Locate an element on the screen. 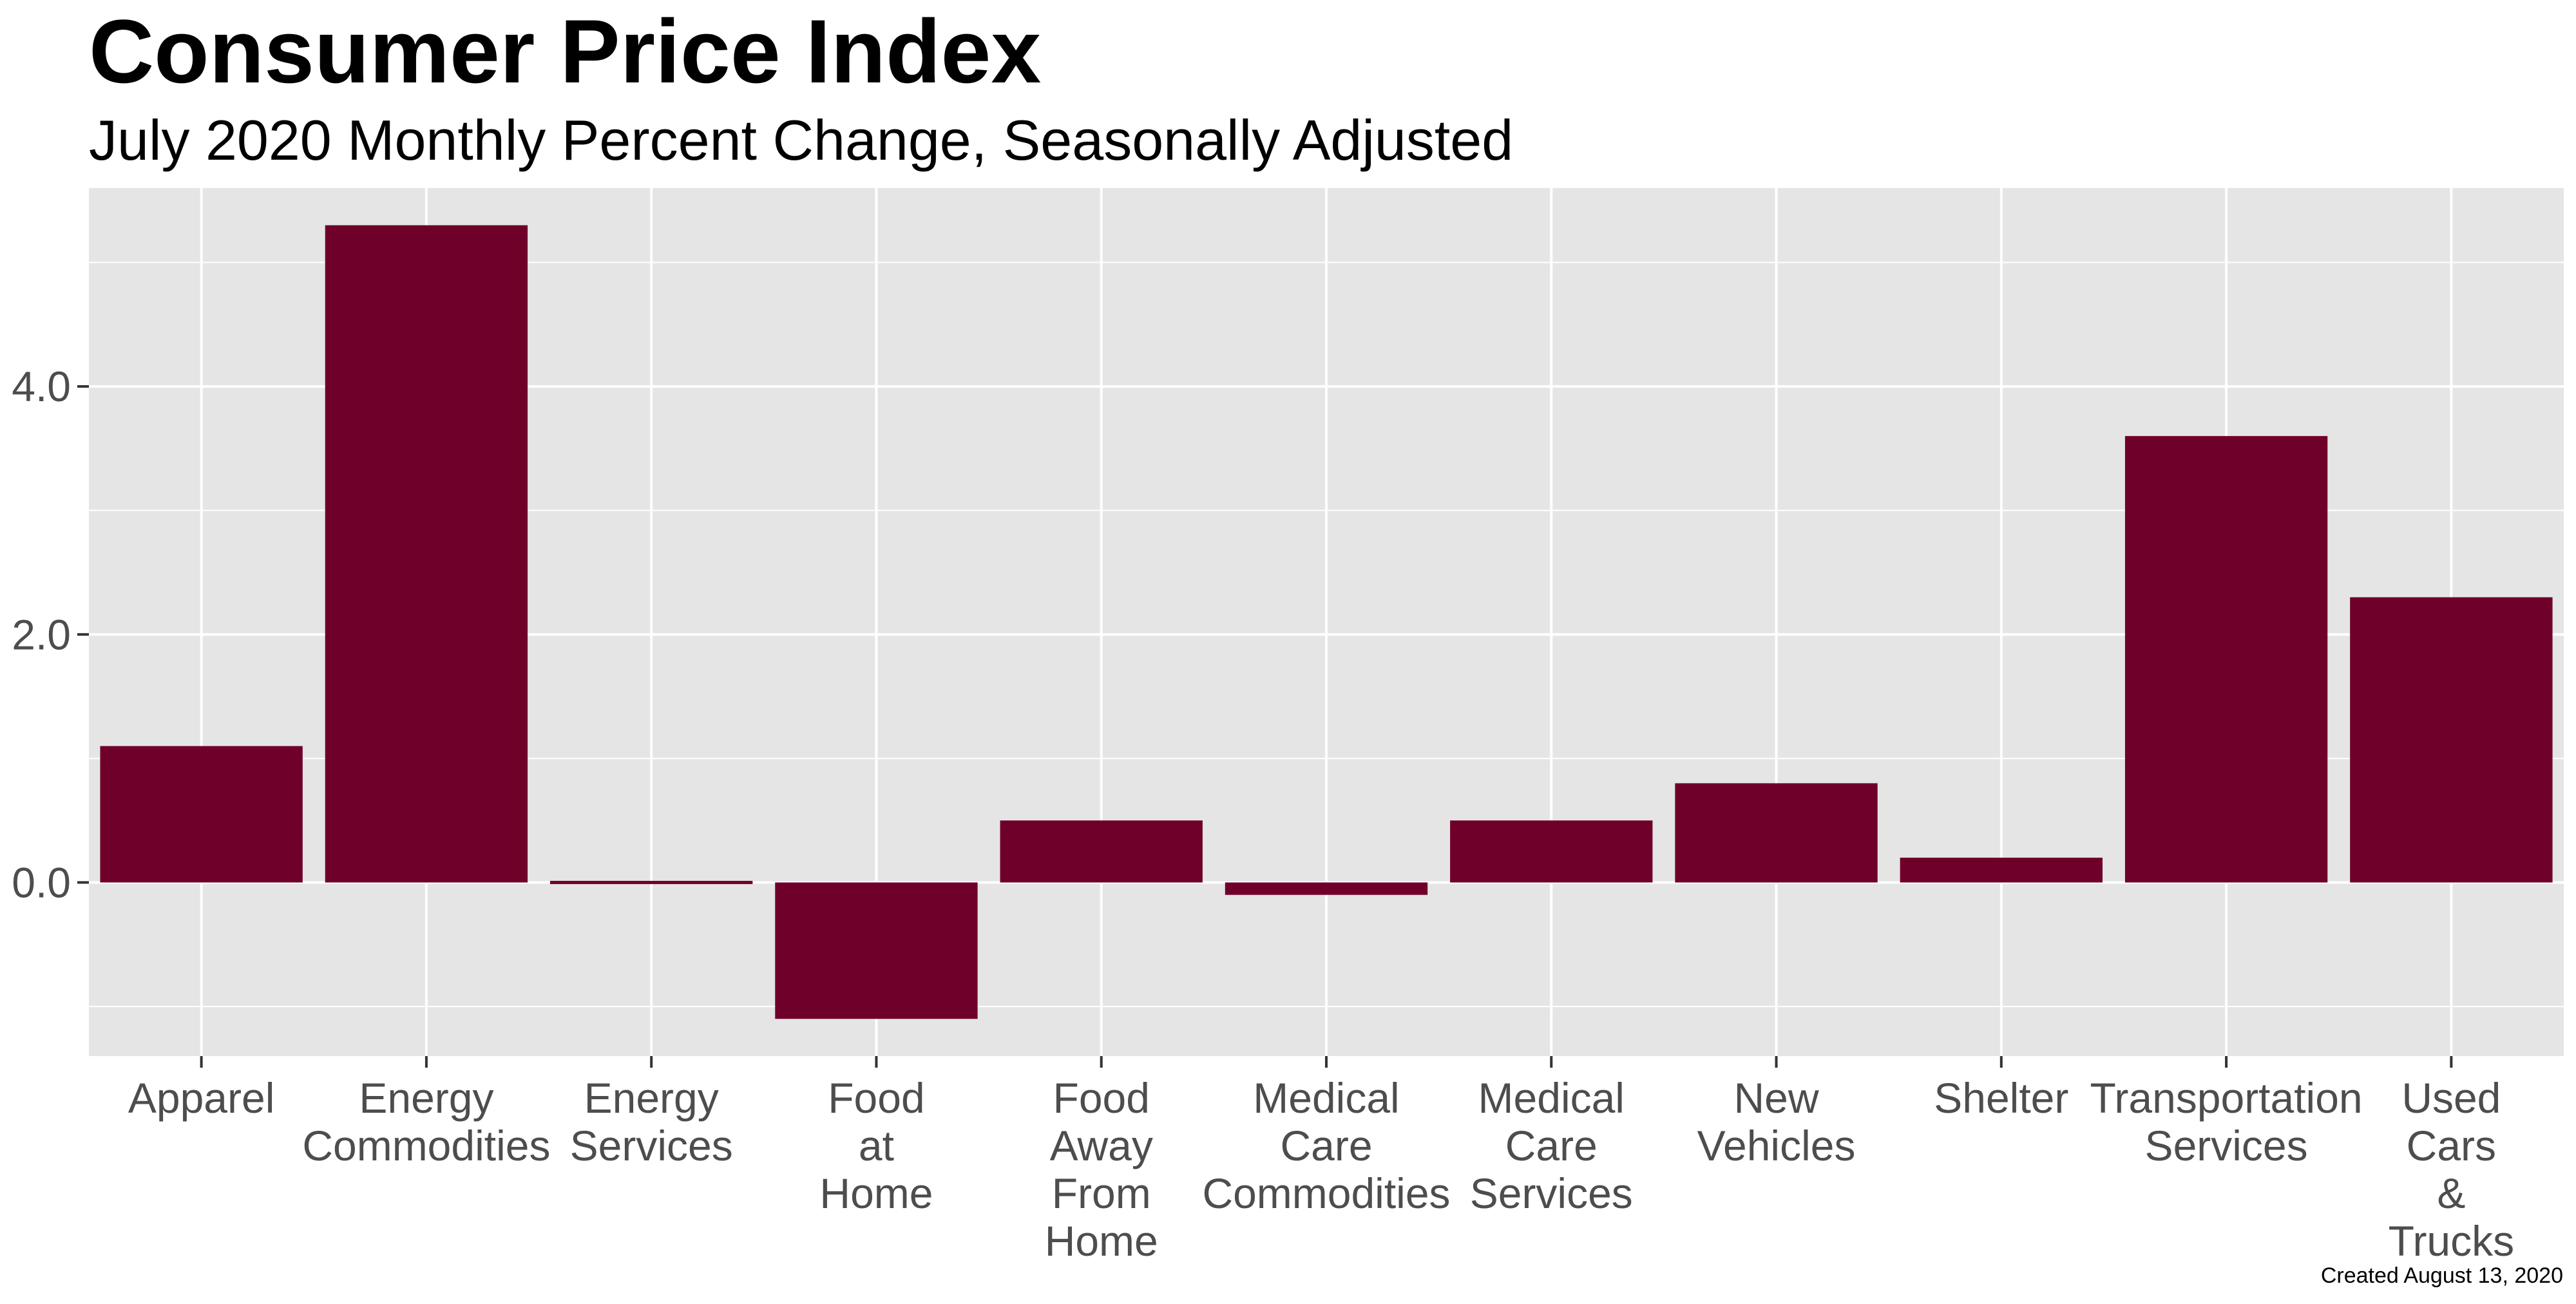  x-tick-label: Medical Care Commodities is located at coordinates (1326, 1145).